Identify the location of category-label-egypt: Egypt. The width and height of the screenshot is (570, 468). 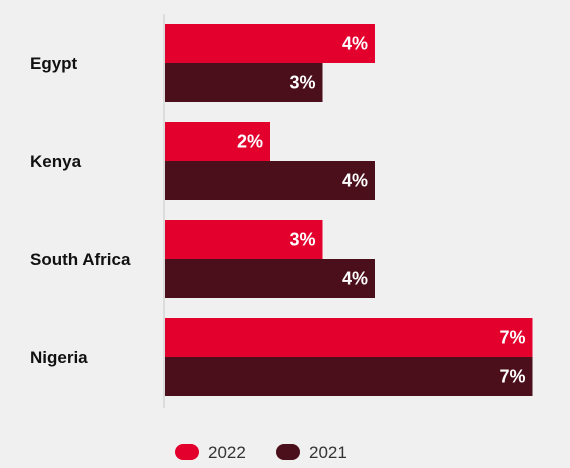
(54, 63).